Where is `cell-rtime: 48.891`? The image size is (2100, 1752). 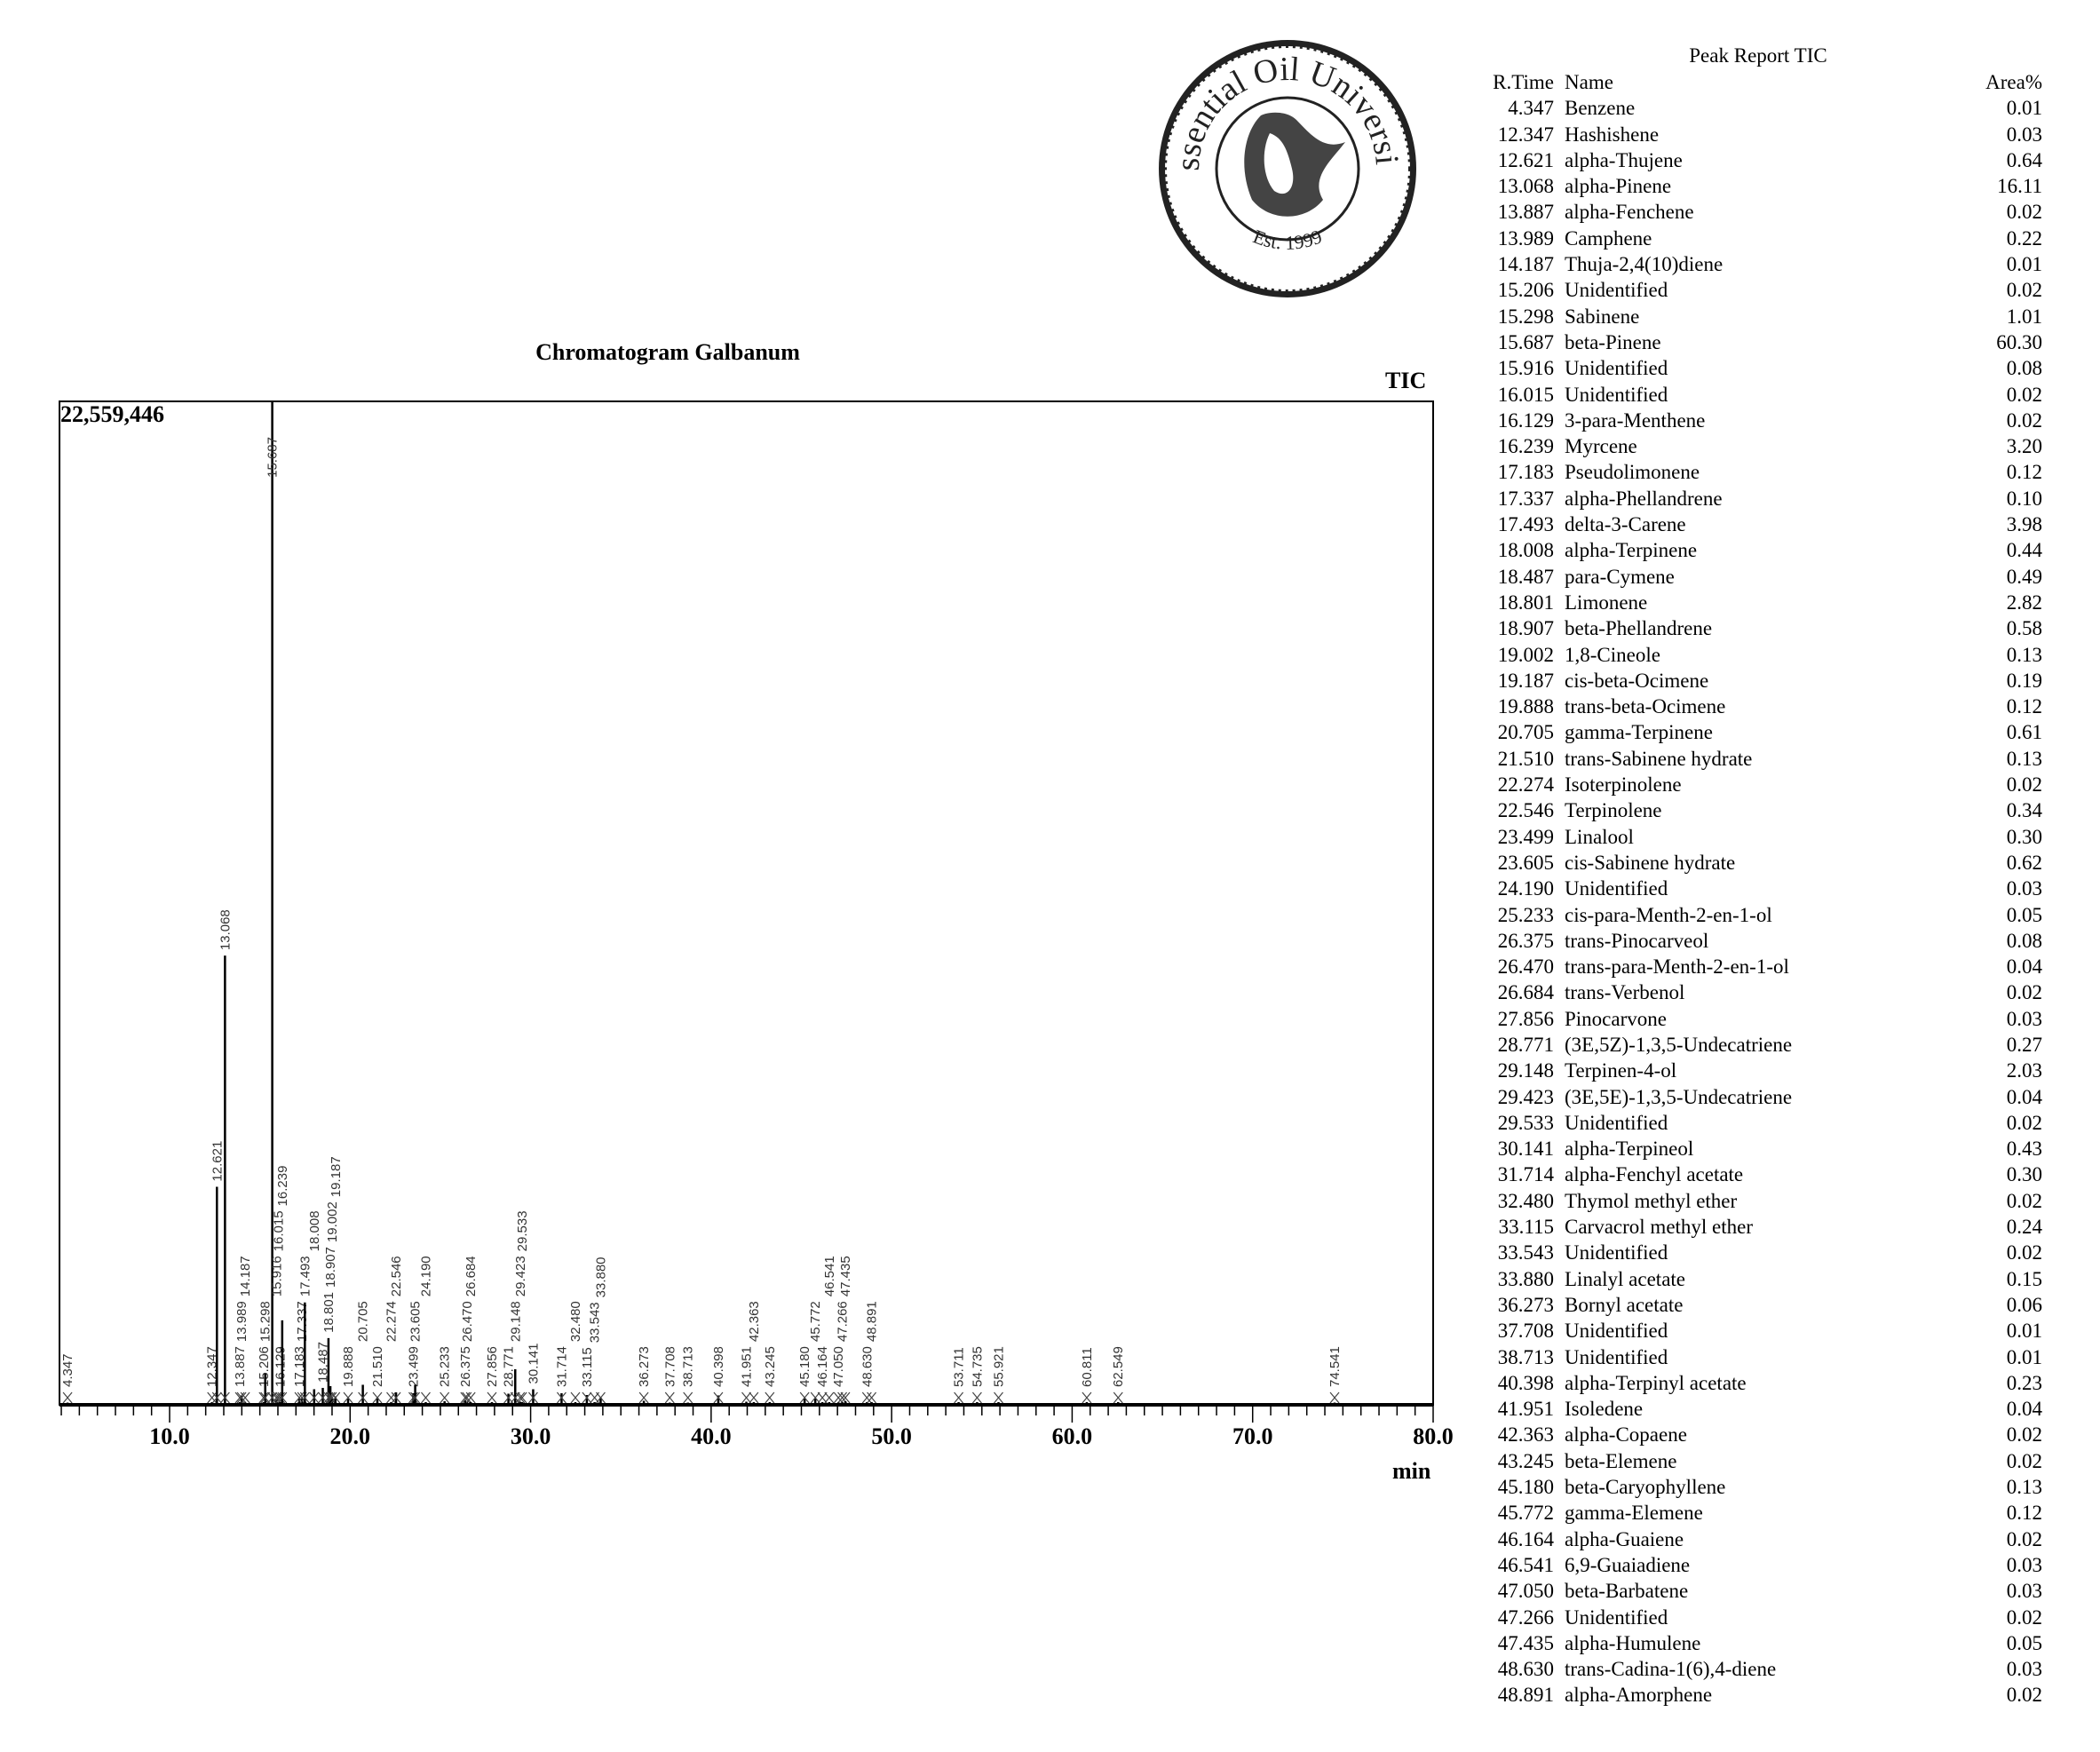
cell-rtime: 48.891 is located at coordinates (1525, 1695).